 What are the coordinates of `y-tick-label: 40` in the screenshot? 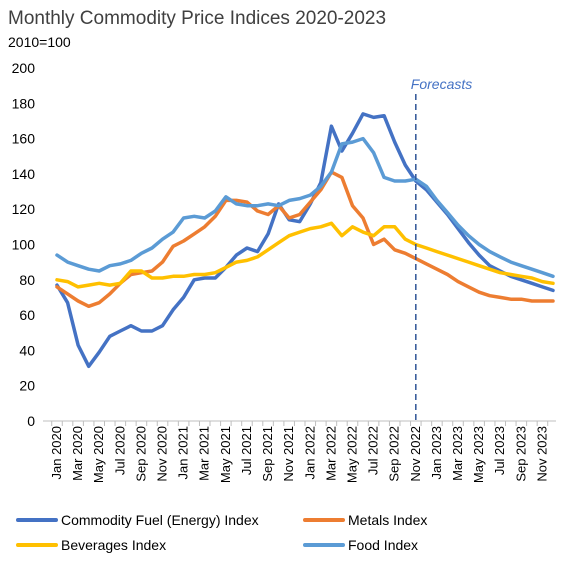 It's located at (27, 350).